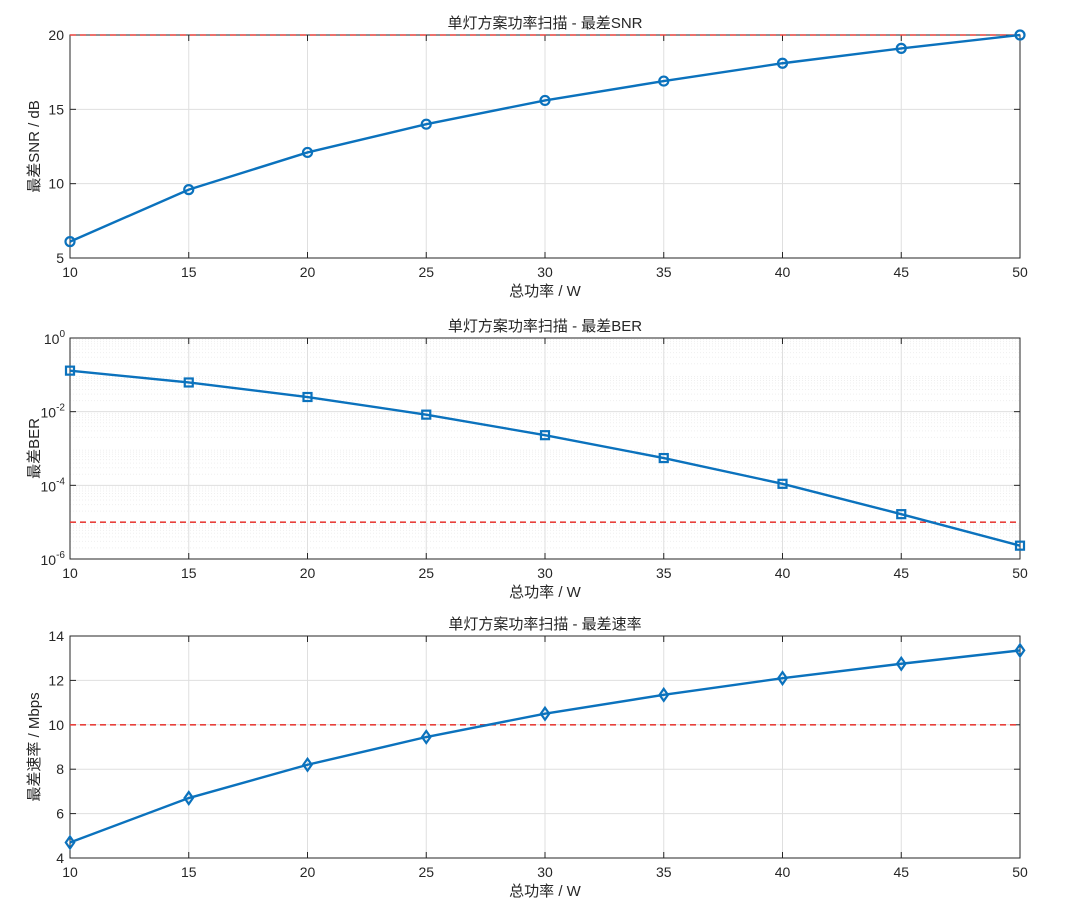  What do you see at coordinates (55, 338) in the screenshot?
I see `y-tick-label: 10⁰` at bounding box center [55, 338].